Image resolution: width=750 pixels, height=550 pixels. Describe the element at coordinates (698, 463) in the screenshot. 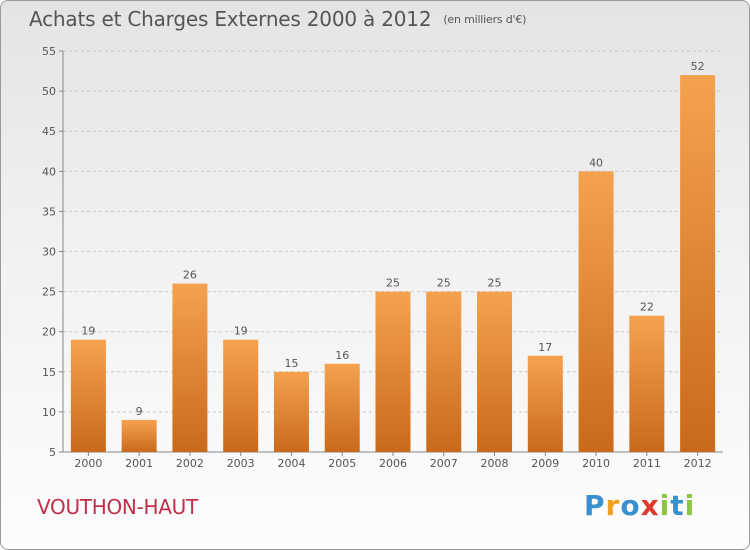

I see `x-tick-label: 2012` at that location.